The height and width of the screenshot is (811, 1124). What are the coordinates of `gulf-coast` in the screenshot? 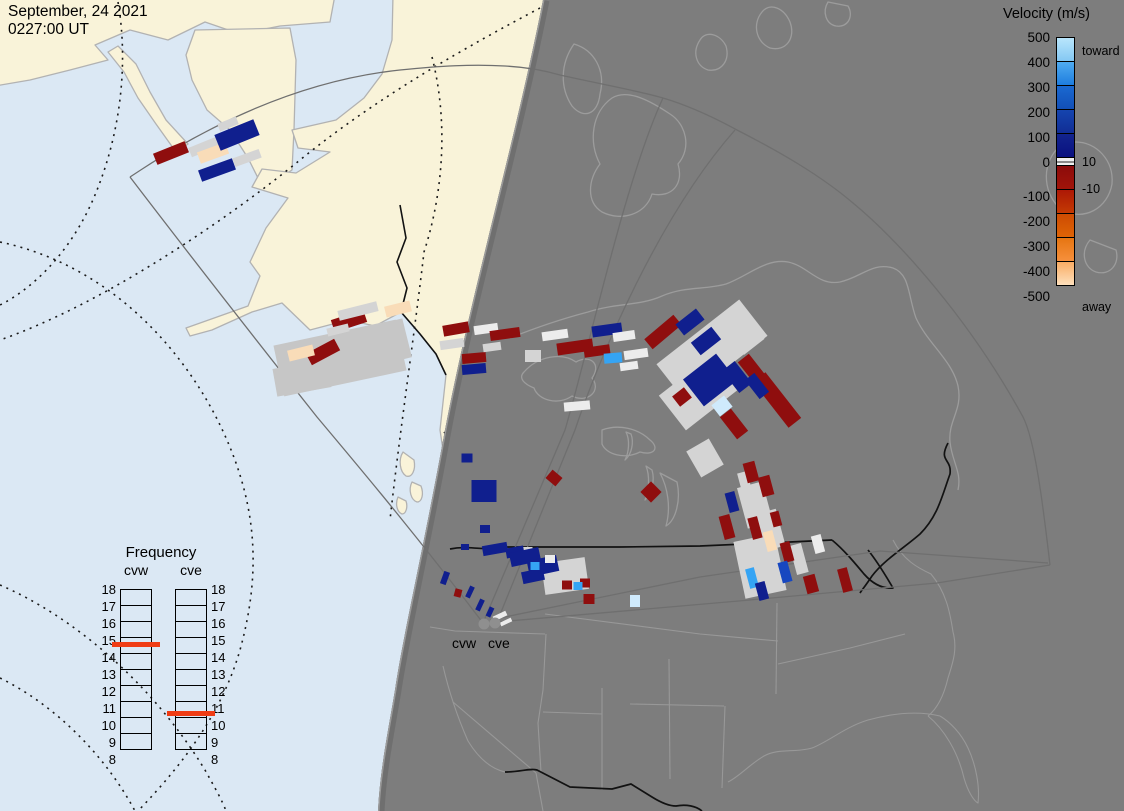 It's located at (834, 747).